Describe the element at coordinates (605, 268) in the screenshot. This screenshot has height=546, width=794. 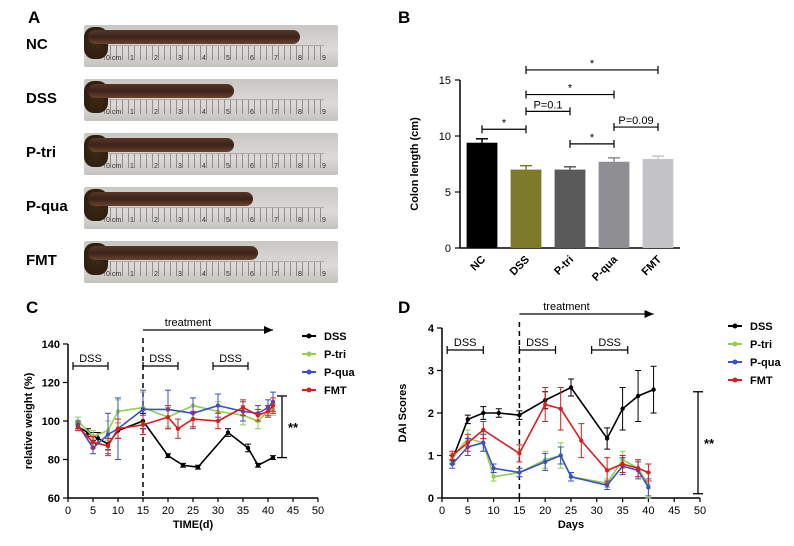
I see `category-label: P-qua` at that location.